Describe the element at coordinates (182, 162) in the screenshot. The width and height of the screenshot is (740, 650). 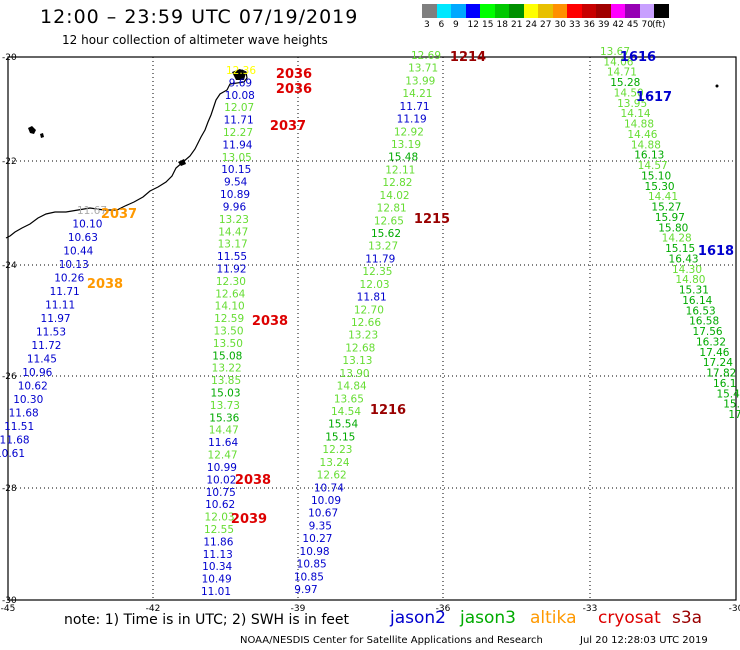
I see `coastline-island` at that location.